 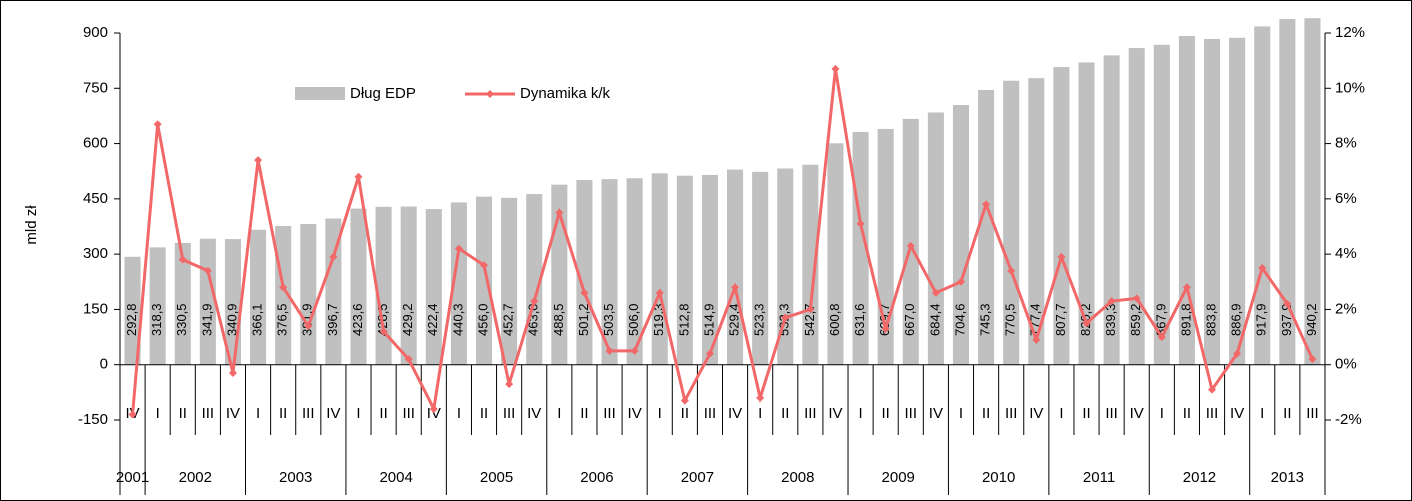 I want to click on value-label: 429,2, so click(x=407, y=319).